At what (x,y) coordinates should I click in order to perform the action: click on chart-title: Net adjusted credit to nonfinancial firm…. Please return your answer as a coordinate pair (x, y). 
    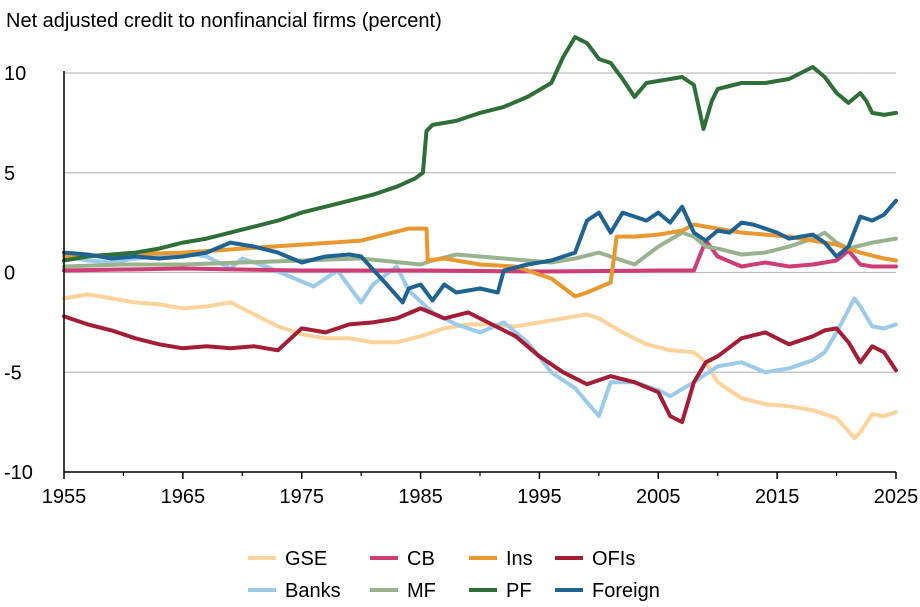
    Looking at the image, I should click on (224, 21).